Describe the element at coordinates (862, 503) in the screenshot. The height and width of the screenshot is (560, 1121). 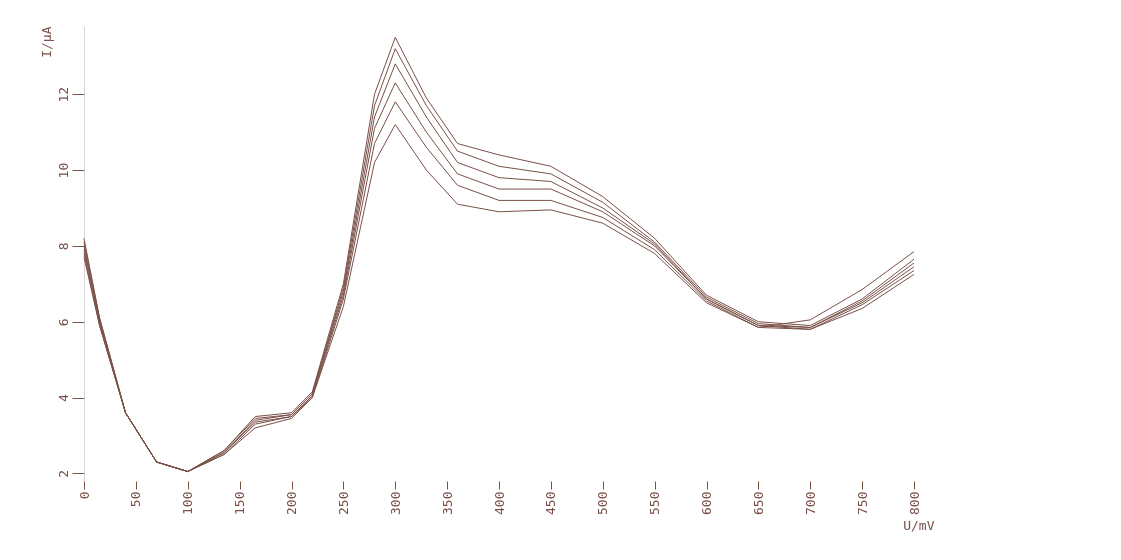
I see `x-tick-label: 750` at that location.